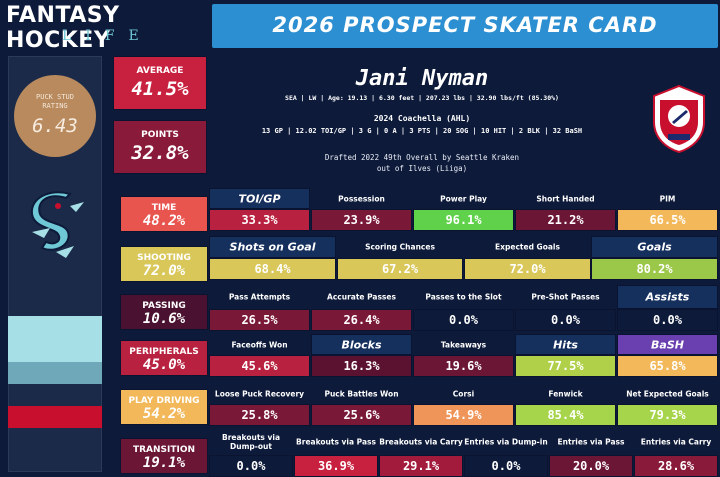  I want to click on stat-header-label: Pass Attempts, so click(259, 297).